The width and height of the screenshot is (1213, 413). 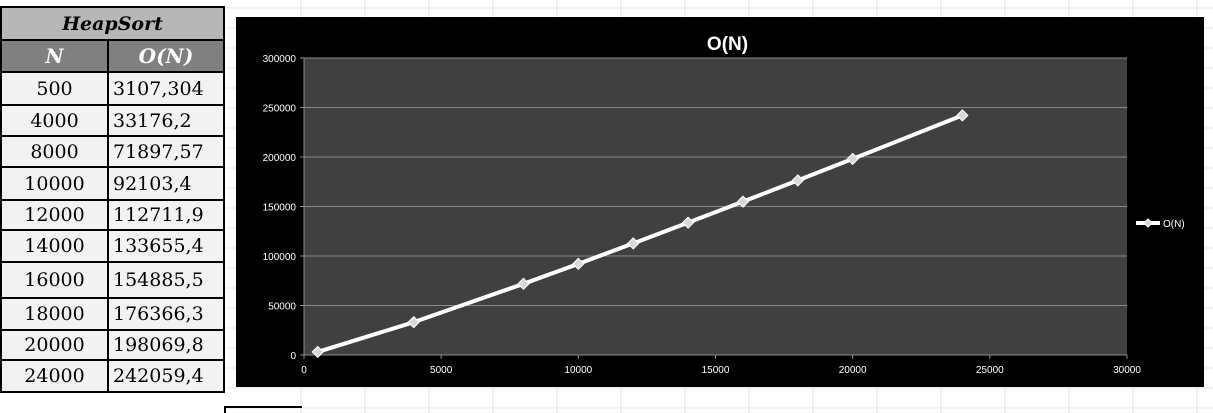 What do you see at coordinates (166, 246) in the screenshot?
I see `cell-o-n: 133655,4` at bounding box center [166, 246].